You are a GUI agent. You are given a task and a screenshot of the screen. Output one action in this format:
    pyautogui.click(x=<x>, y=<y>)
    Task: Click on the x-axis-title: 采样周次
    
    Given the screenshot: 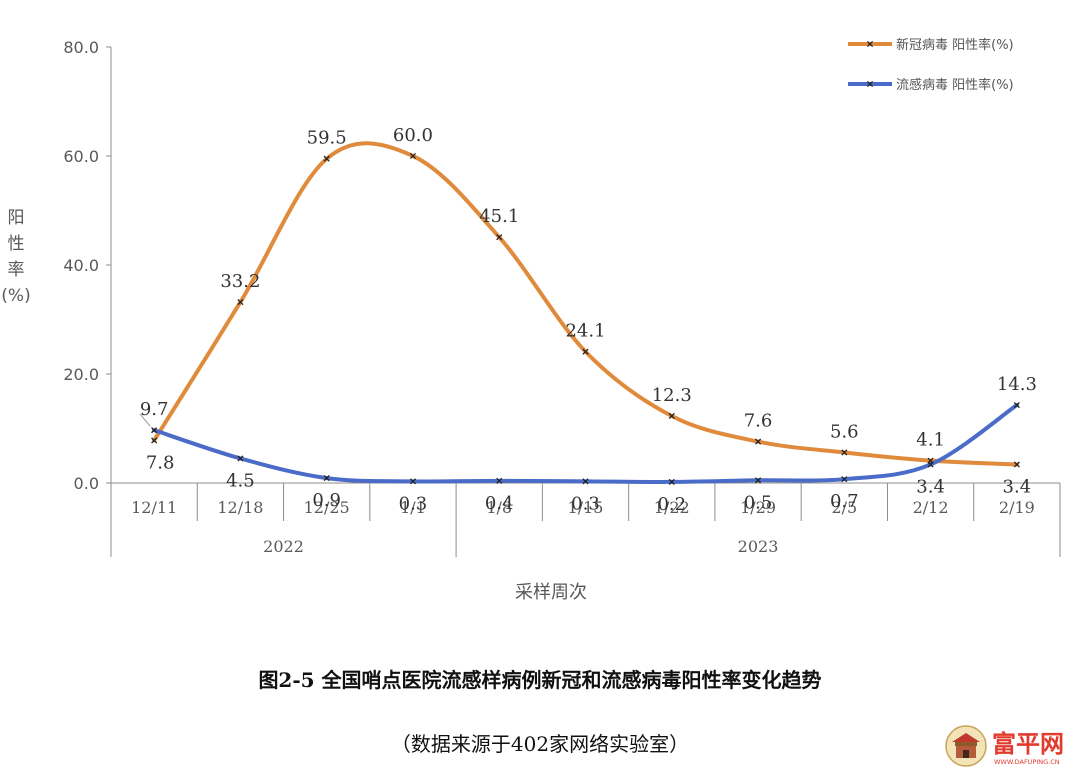 What is the action you would take?
    pyautogui.click(x=551, y=592)
    